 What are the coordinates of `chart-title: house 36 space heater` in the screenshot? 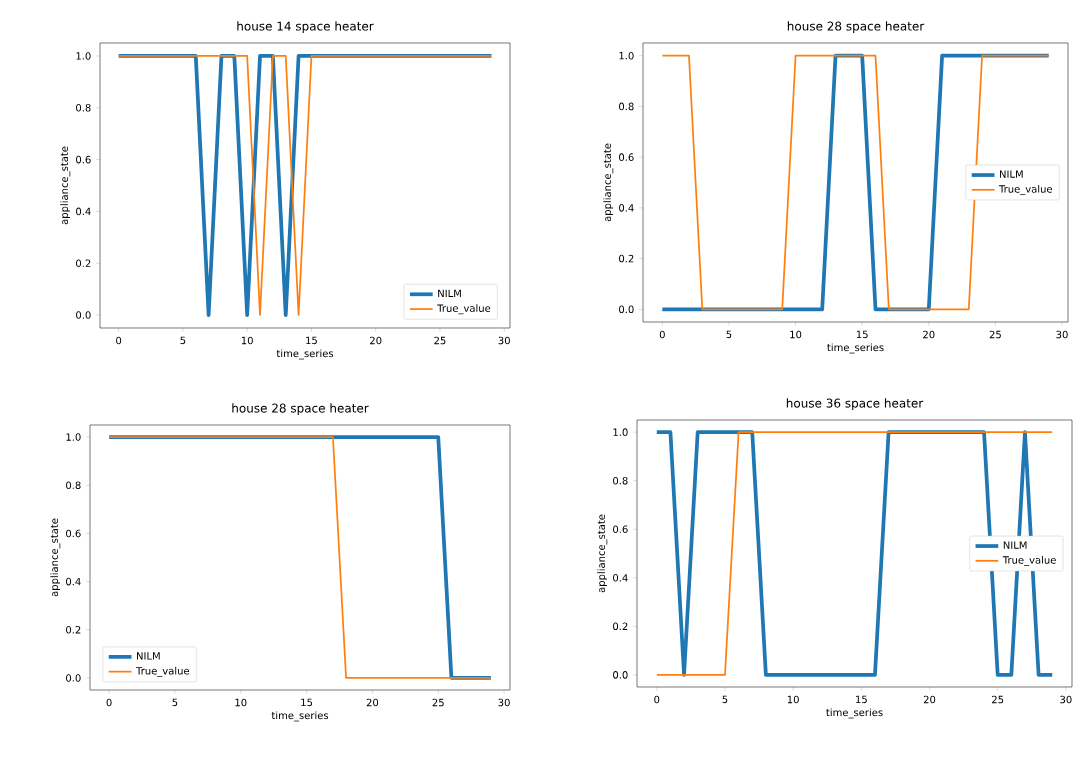 It's located at (855, 404).